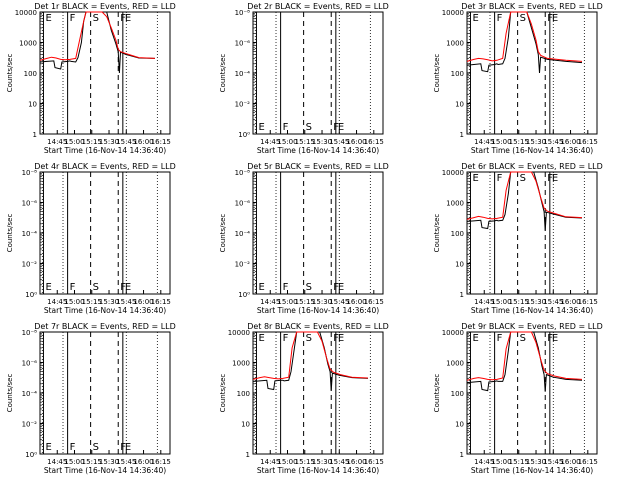 This screenshot has height=480, width=640. I want to click on panel-title: Det 8r BLACK = Events, RED = LLD, so click(318, 326).